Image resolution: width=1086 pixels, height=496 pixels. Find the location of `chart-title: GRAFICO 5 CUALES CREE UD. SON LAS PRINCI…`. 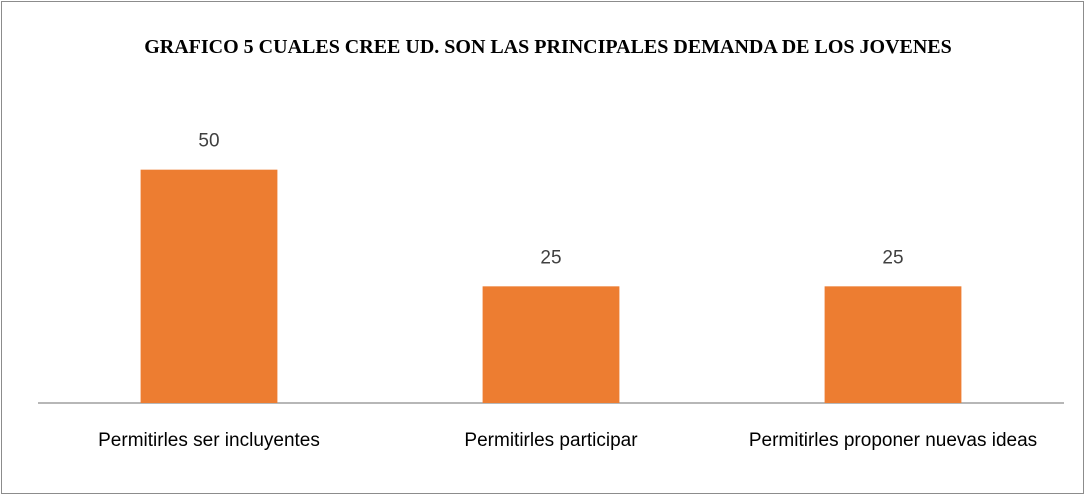

chart-title: GRAFICO 5 CUALES CREE UD. SON LAS PRINCI… is located at coordinates (548, 47).